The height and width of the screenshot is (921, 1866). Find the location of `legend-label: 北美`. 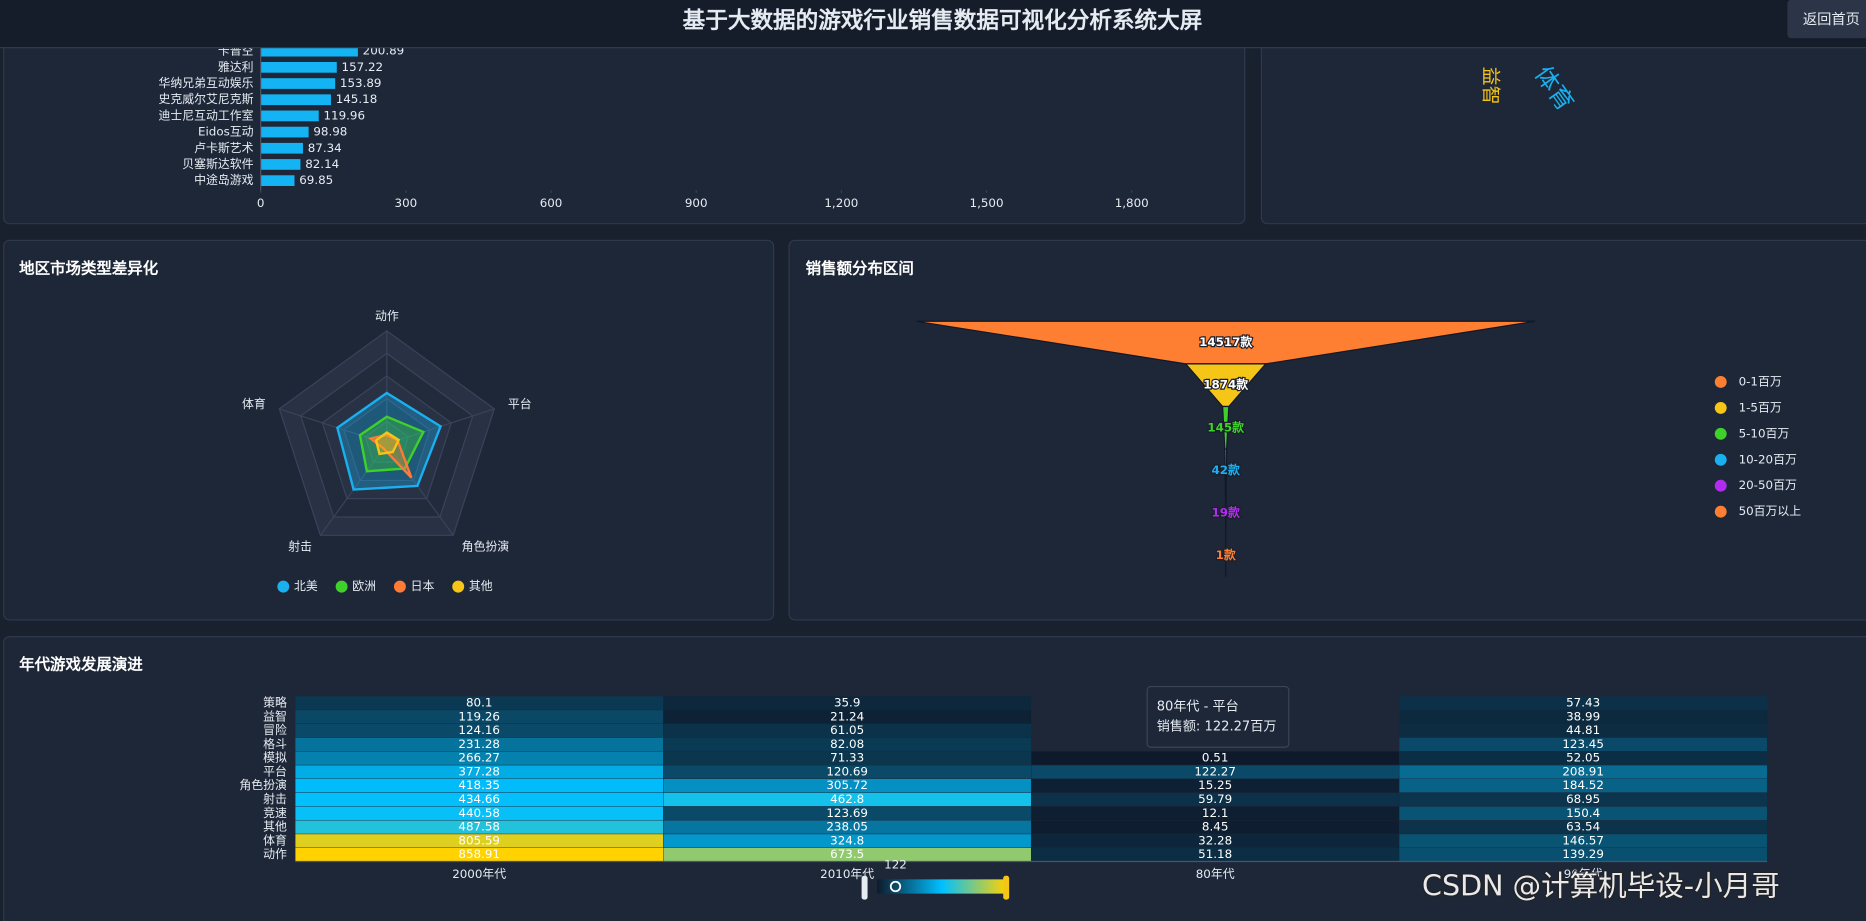

legend-label: 北美 is located at coordinates (306, 586).